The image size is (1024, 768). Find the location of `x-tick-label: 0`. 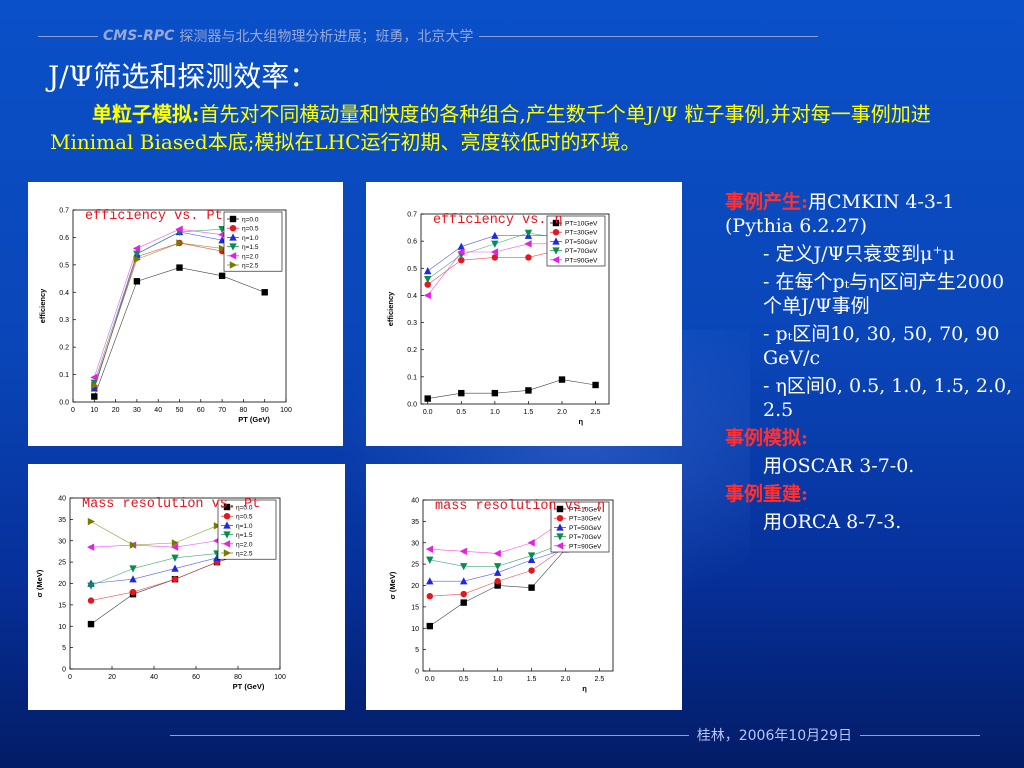

x-tick-label: 0 is located at coordinates (70, 677).